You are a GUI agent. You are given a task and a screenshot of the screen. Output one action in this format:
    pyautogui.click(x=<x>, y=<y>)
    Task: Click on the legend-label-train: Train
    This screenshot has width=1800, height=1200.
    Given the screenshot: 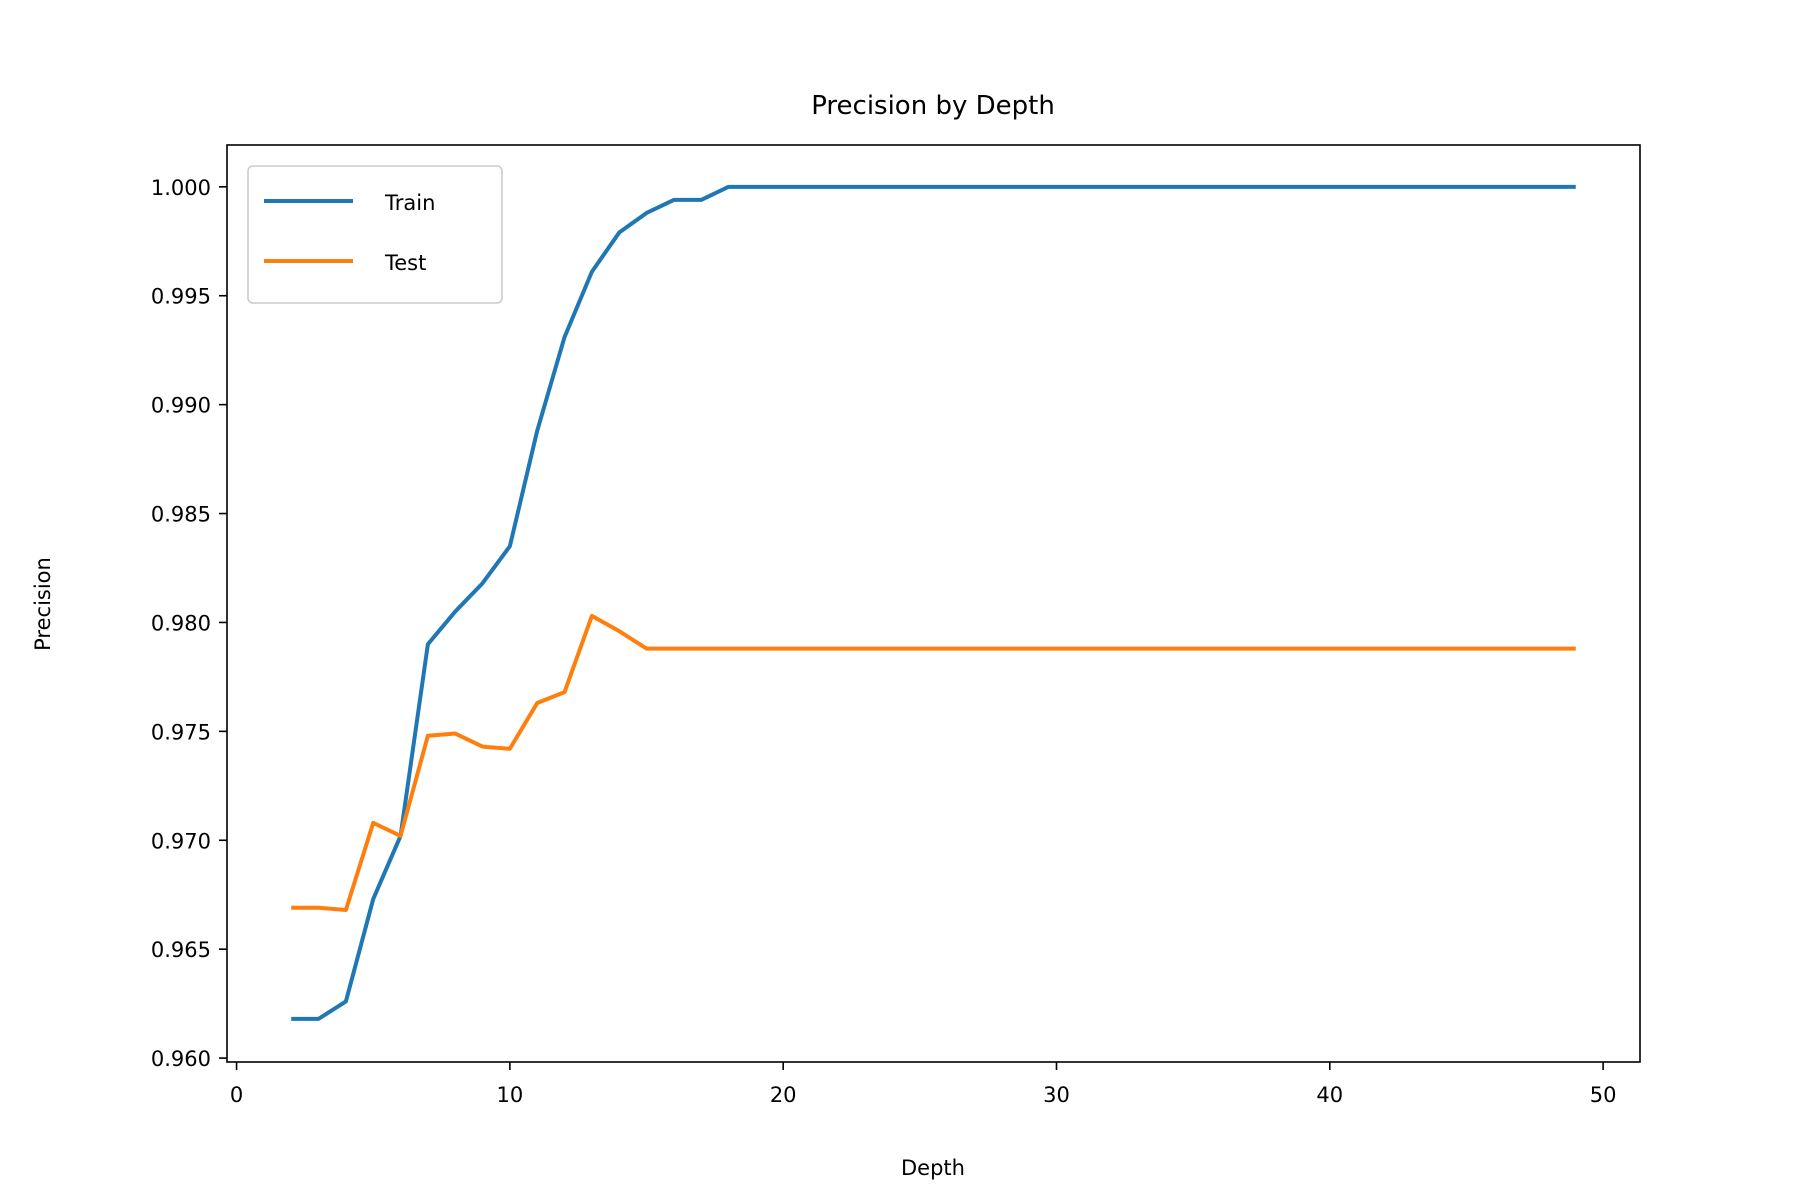 What is the action you would take?
    pyautogui.click(x=409, y=203)
    